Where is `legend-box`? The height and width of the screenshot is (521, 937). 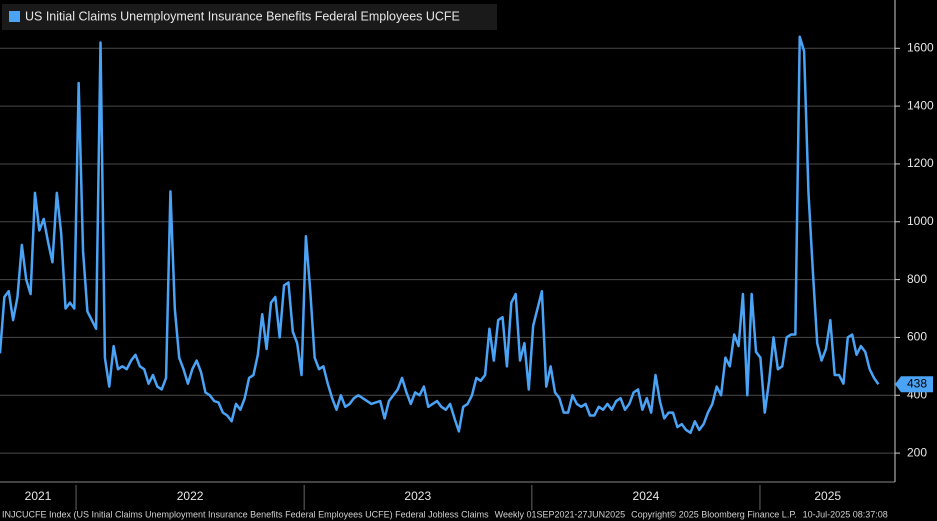
legend-box is located at coordinates (249, 17).